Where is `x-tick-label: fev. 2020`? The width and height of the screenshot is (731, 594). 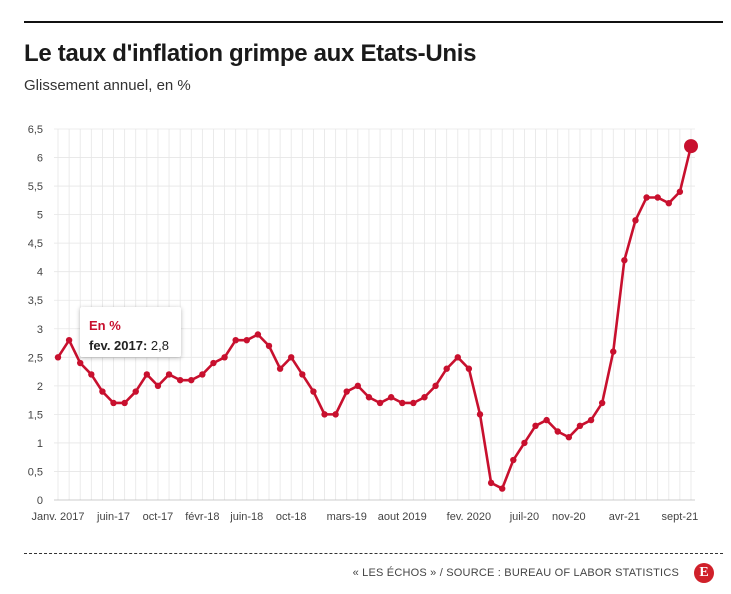 x-tick-label: fev. 2020 is located at coordinates (469, 517).